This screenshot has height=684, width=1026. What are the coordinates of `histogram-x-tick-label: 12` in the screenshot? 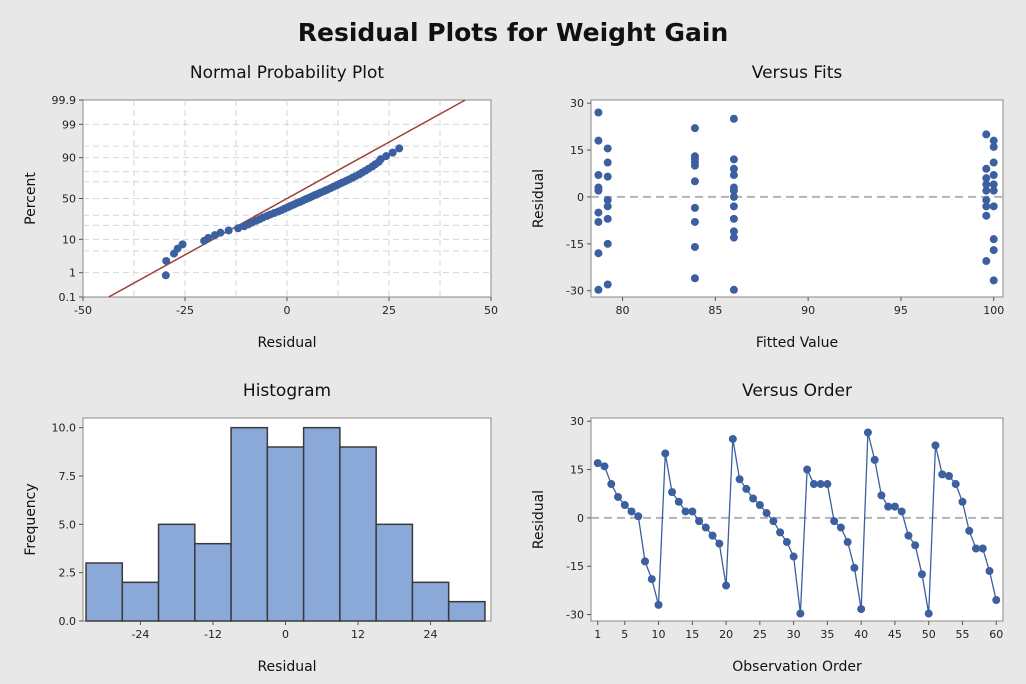 It's located at (358, 634).